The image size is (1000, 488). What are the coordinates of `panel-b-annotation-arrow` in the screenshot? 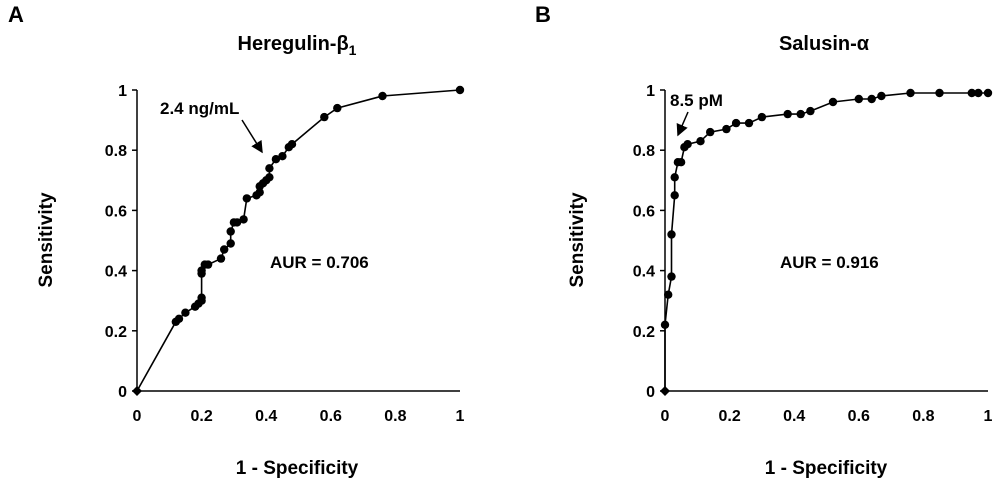 It's located at (682, 124).